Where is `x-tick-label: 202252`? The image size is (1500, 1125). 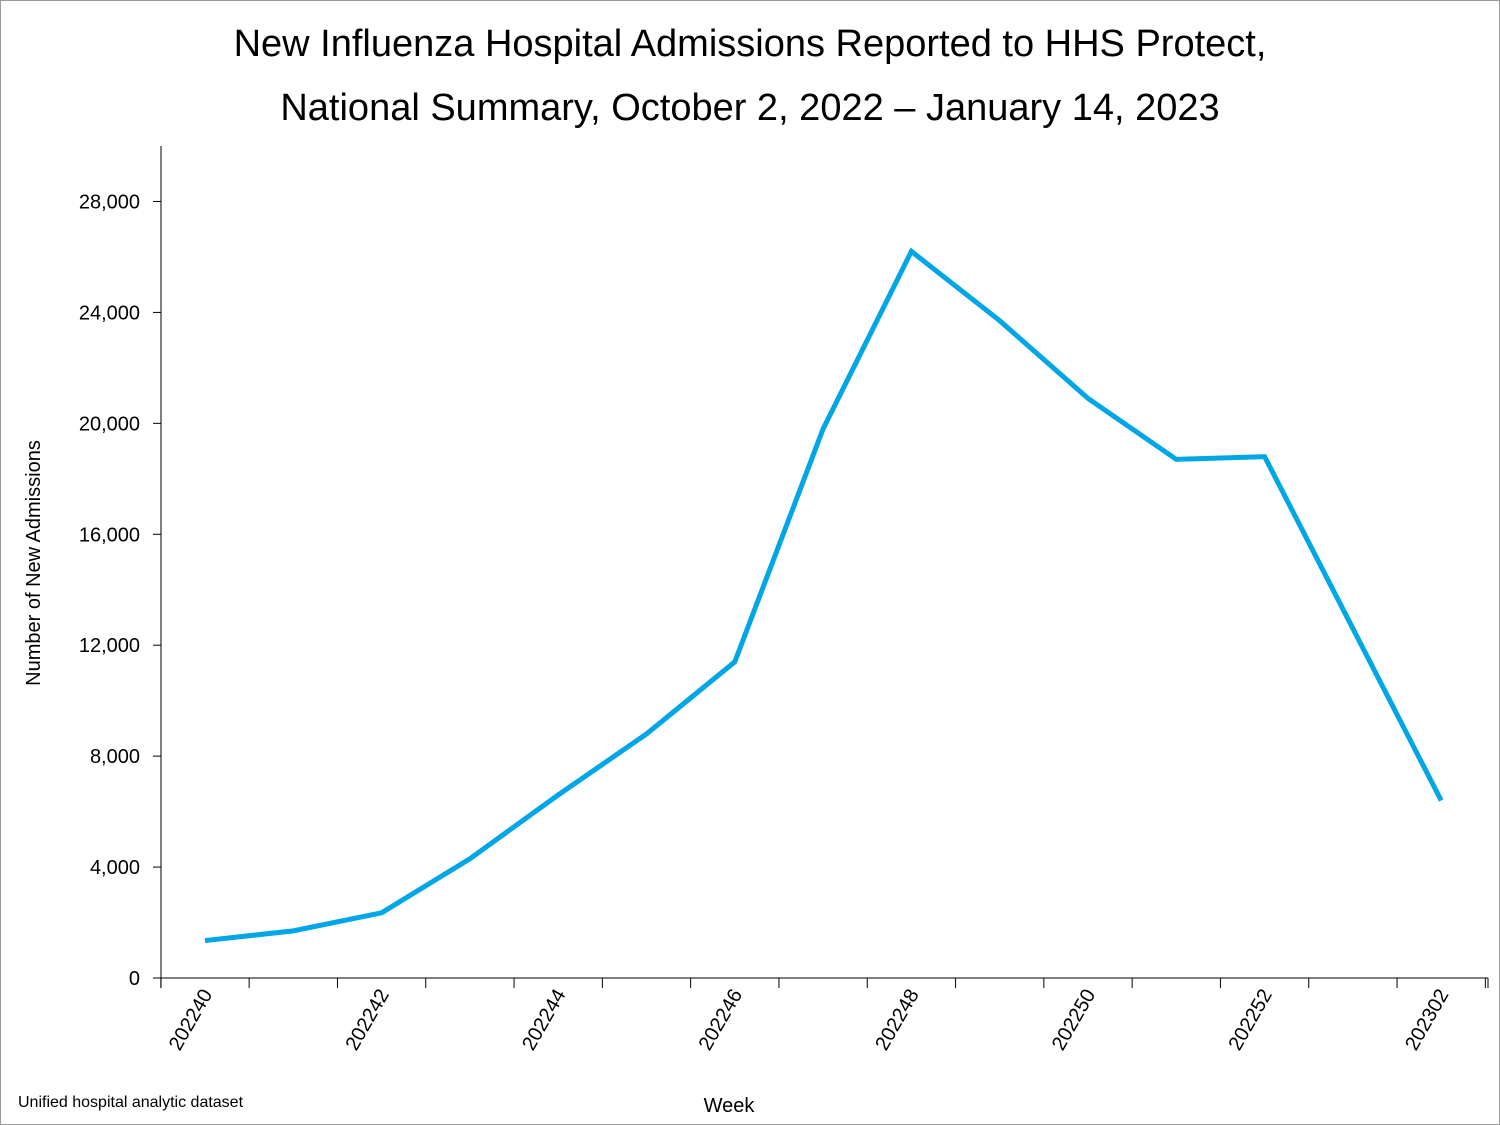
x-tick-label: 202252 is located at coordinates (1251, 1020).